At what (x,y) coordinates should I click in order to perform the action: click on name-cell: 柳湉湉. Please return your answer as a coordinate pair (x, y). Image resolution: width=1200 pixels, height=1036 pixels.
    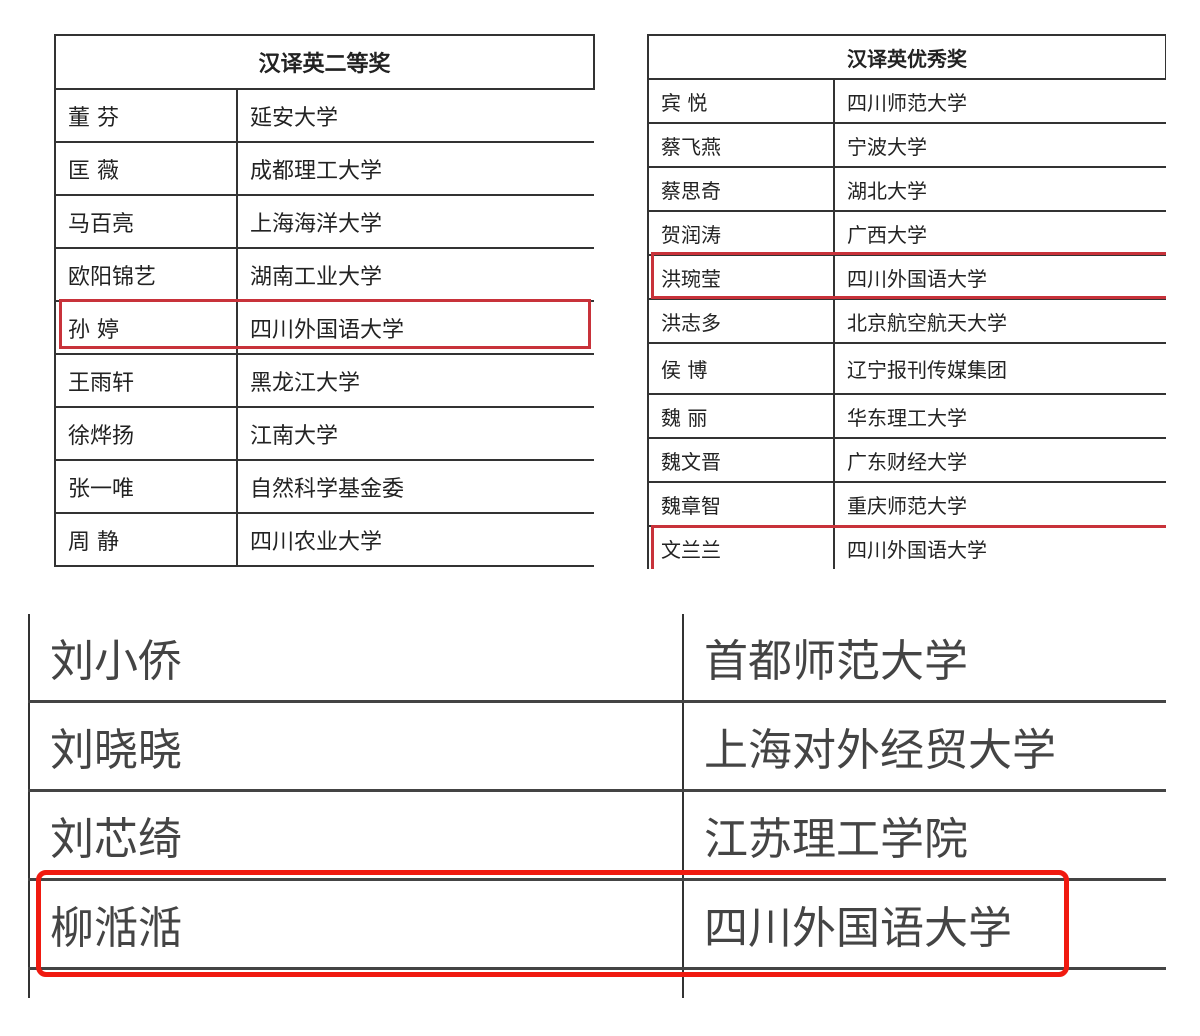
    Looking at the image, I should click on (356, 924).